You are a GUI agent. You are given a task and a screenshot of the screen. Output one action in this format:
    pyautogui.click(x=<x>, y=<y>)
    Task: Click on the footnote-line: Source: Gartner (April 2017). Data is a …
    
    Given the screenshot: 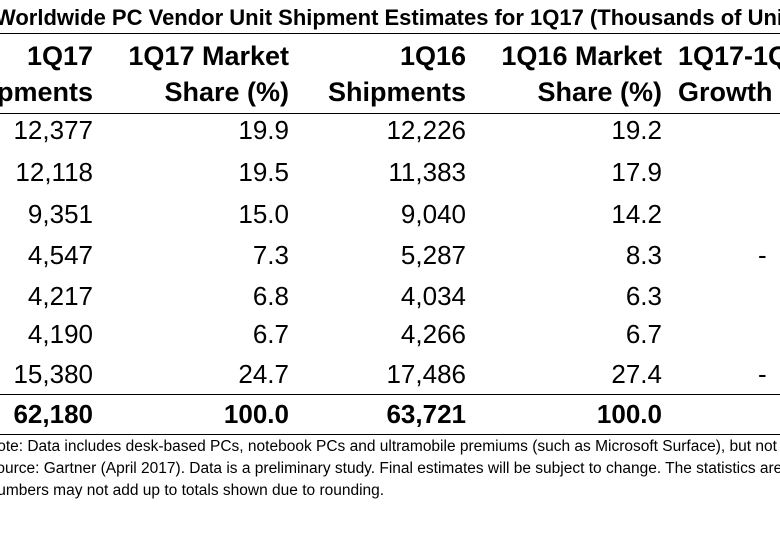 What is the action you would take?
    pyautogui.click(x=390, y=468)
    